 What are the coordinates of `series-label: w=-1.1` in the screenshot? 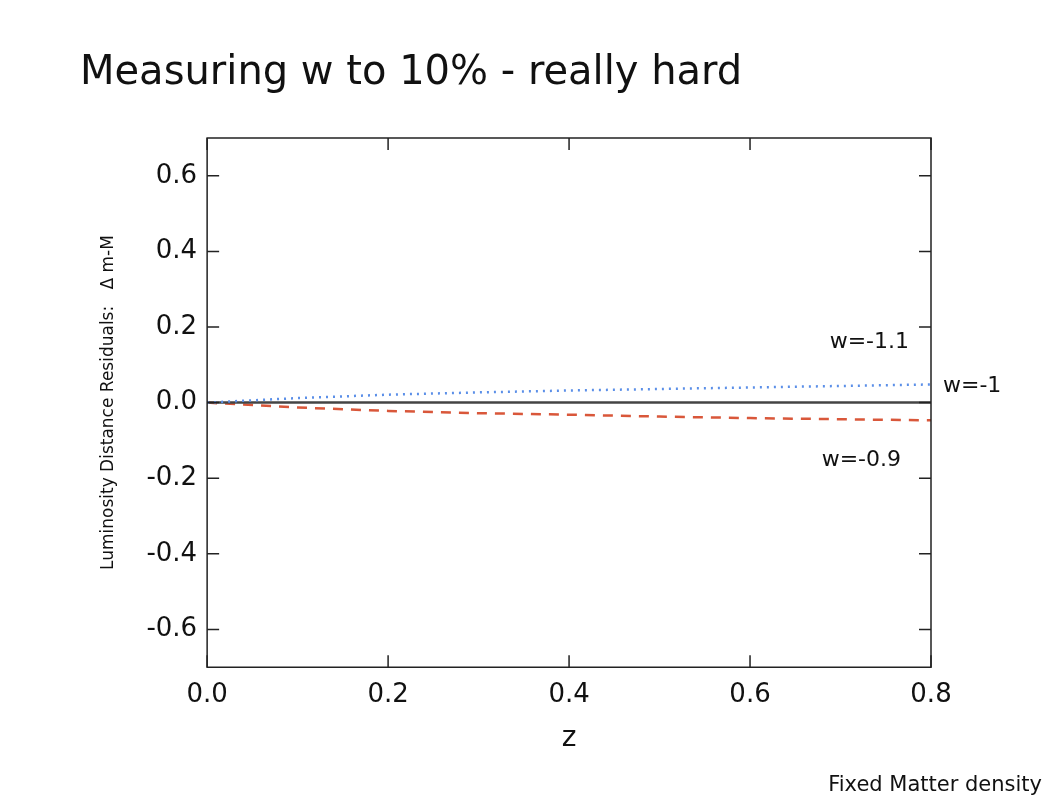 It's located at (869, 341).